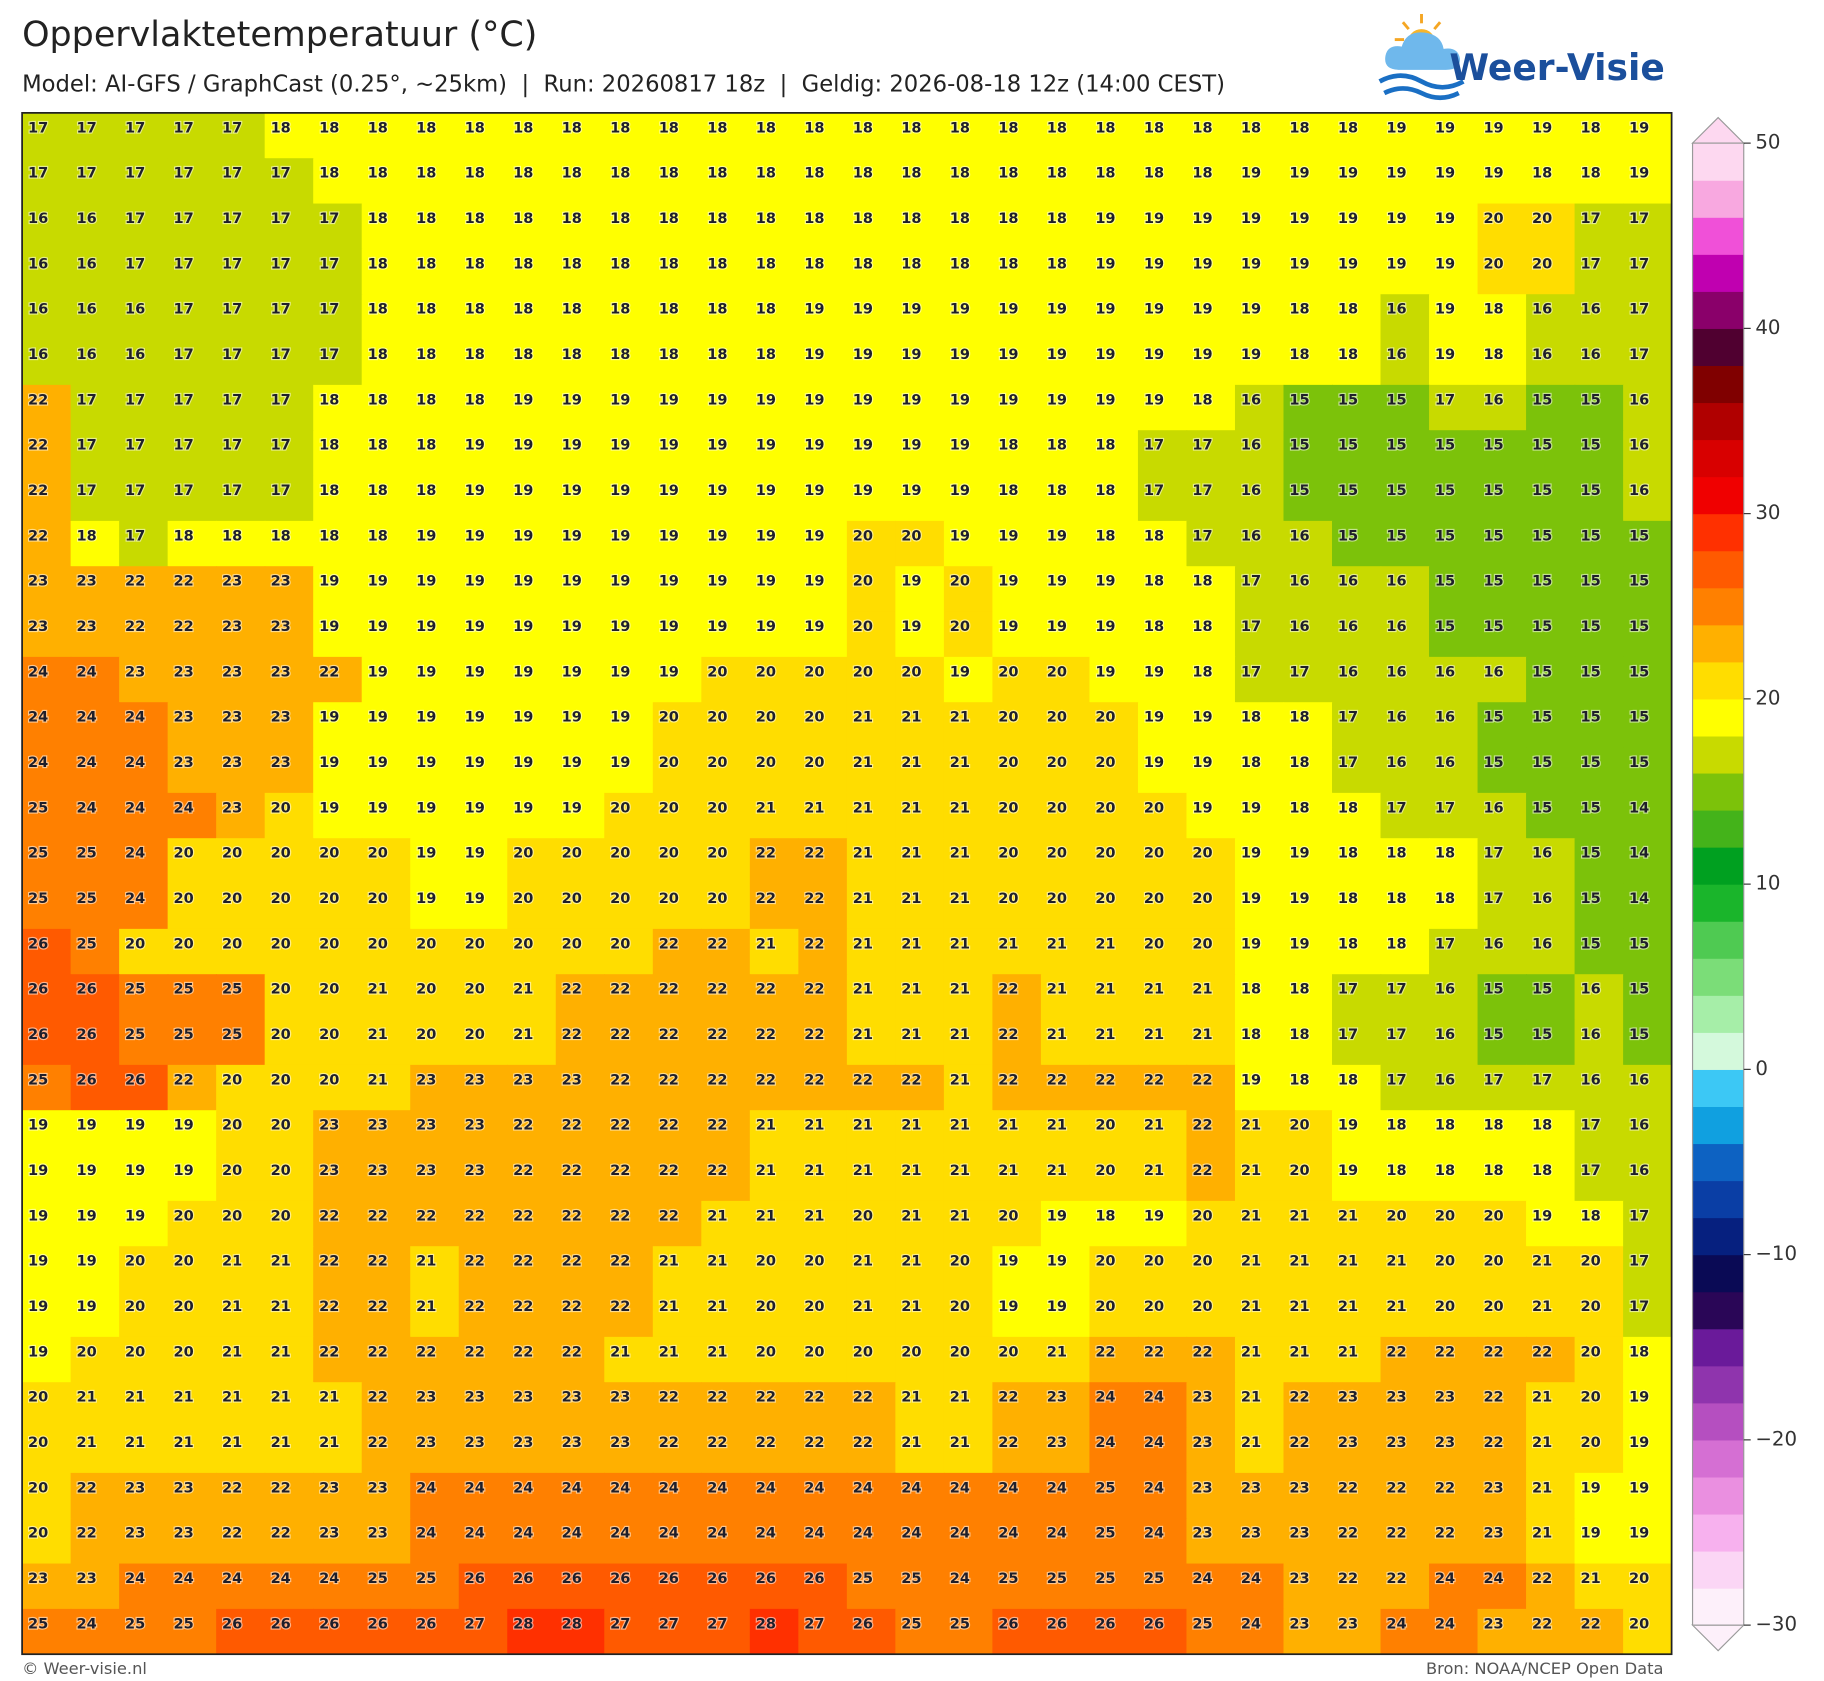 This screenshot has height=1681, width=1824. I want to click on colorbar-segment, so click(1718, 1273).